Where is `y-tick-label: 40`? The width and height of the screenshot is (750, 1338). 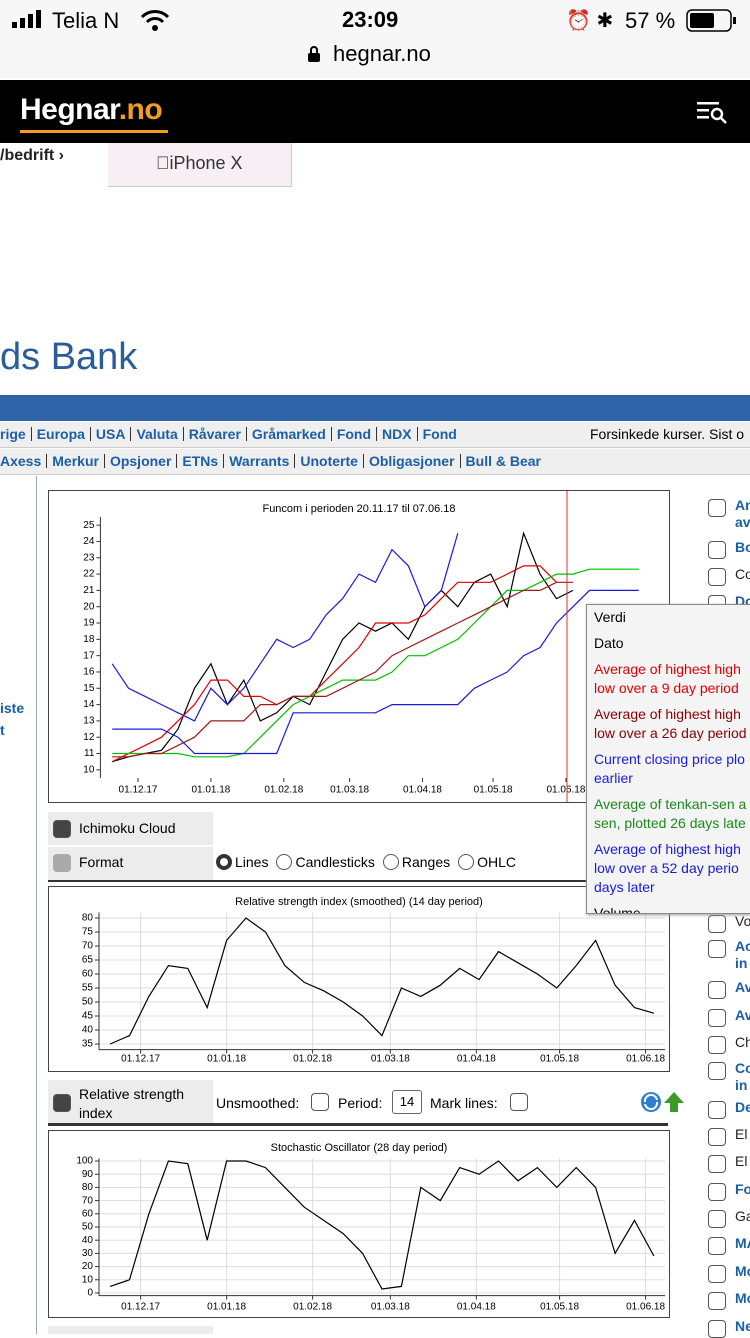
y-tick-label: 40 is located at coordinates (88, 1240).